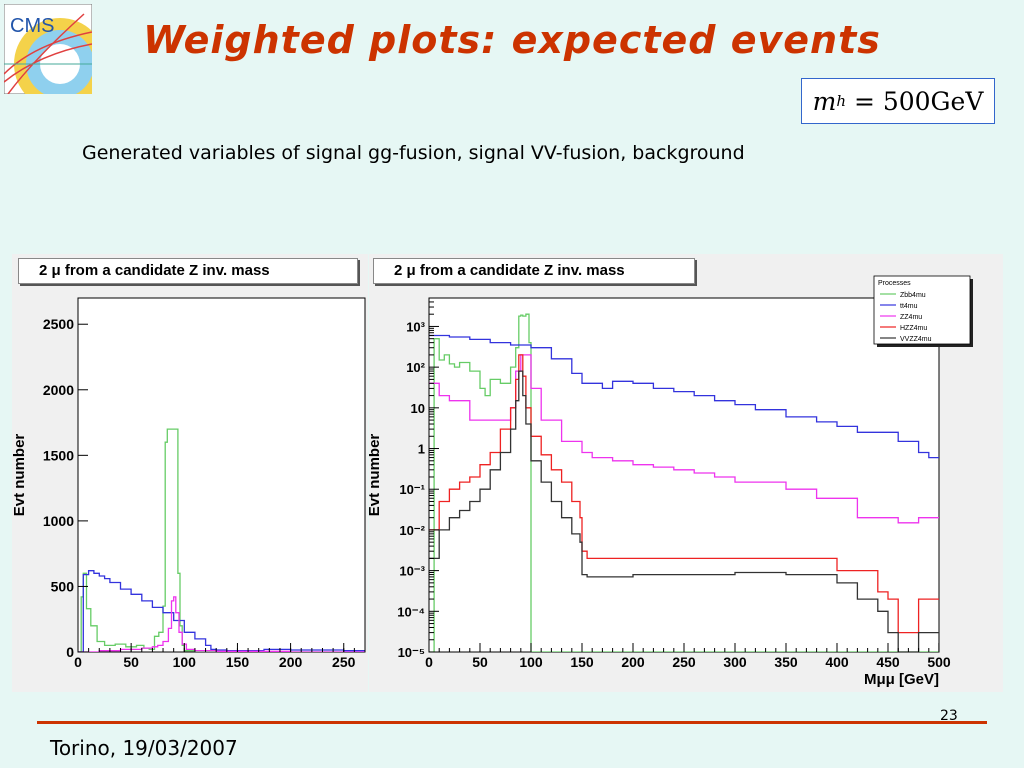 Image resolution: width=1024 pixels, height=768 pixels. What do you see at coordinates (901, 679) in the screenshot?
I see `x-axis-label: Mμμ [GeV]` at bounding box center [901, 679].